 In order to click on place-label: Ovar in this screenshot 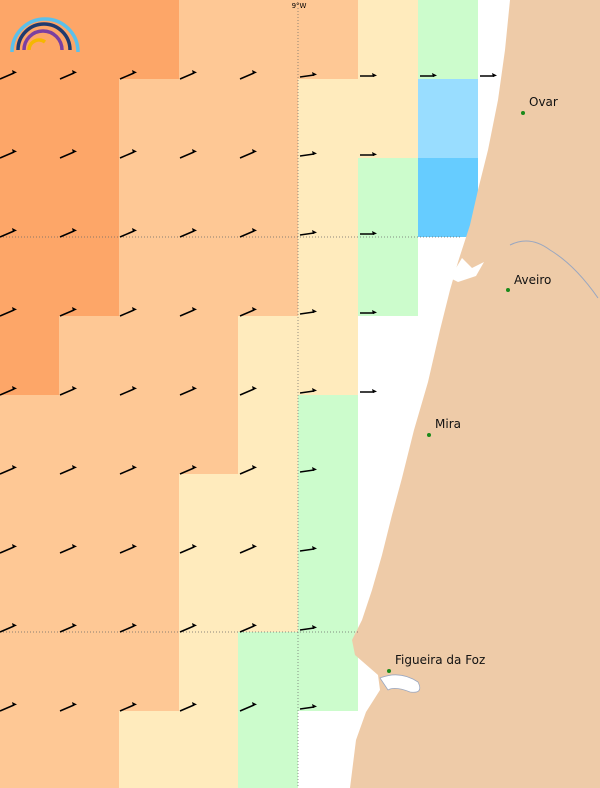, I will do `click(543, 102)`.